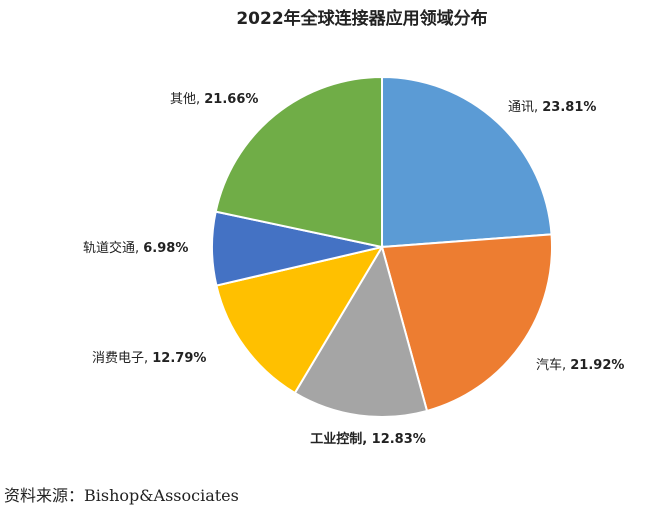  I want to click on pie-slice-other, so click(298, 162).